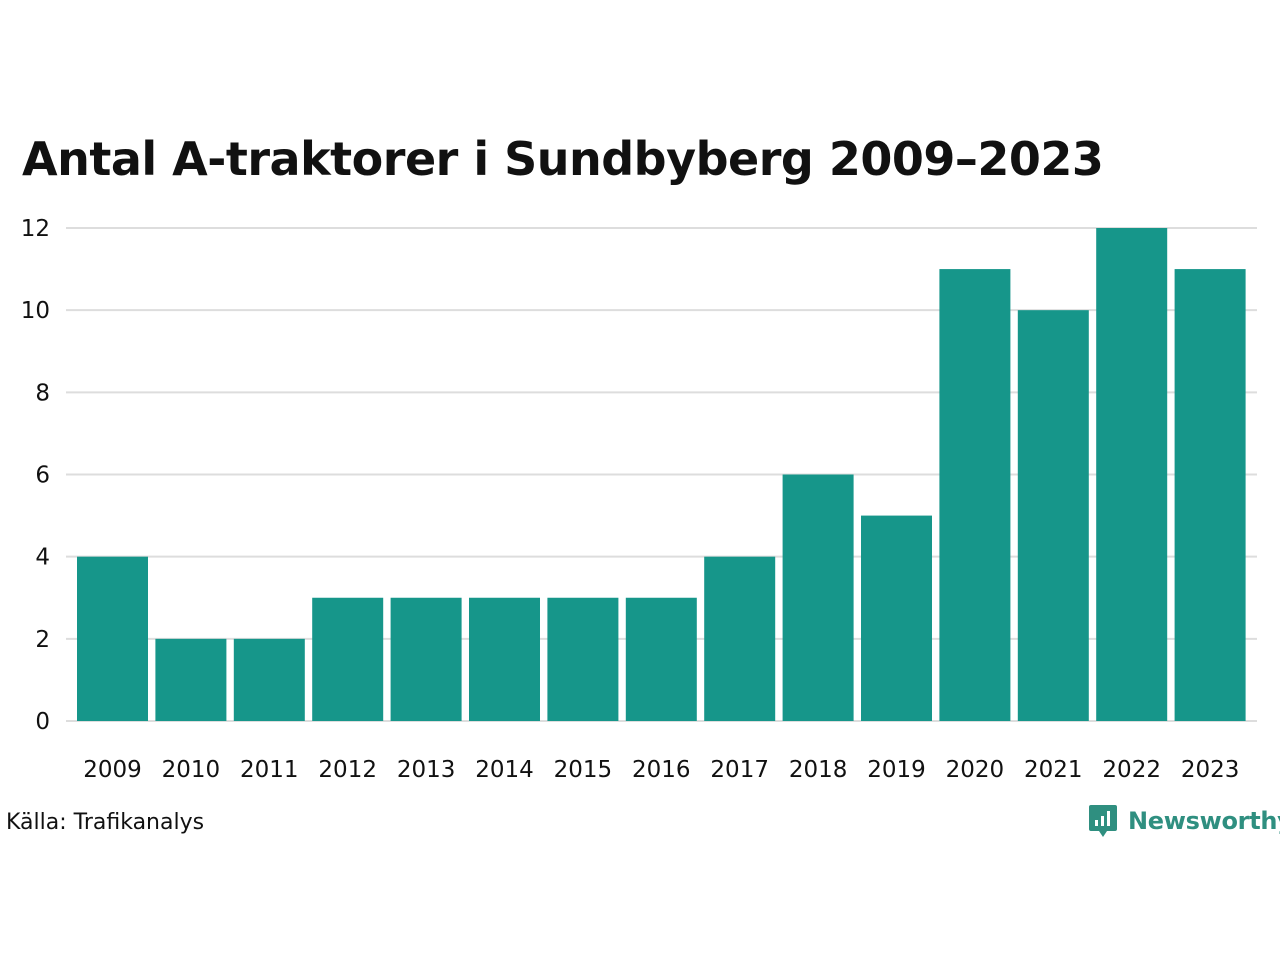 This screenshot has height=960, width=1280. I want to click on x-tick-label: 2020, so click(975, 770).